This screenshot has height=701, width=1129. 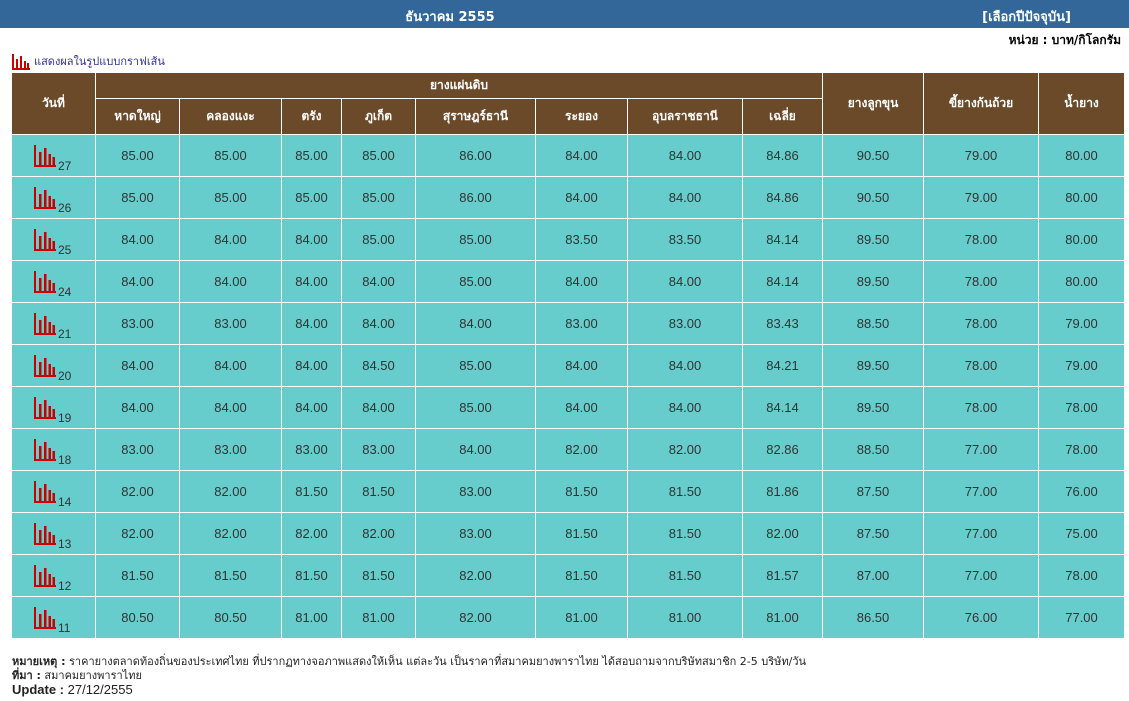 What do you see at coordinates (65, 585) in the screenshot?
I see `day-number: 12` at bounding box center [65, 585].